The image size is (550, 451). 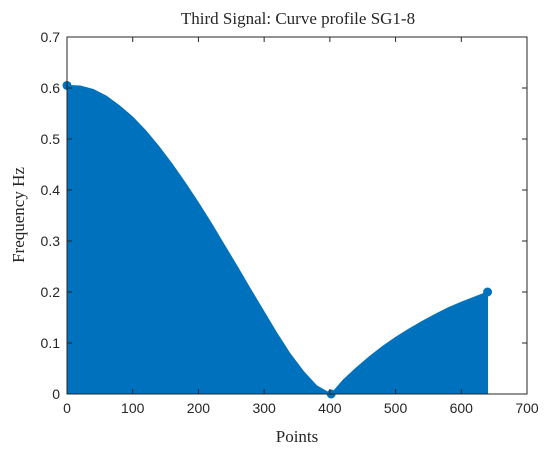 I want to click on y-axis-label: Frequency Hz, so click(x=18, y=215).